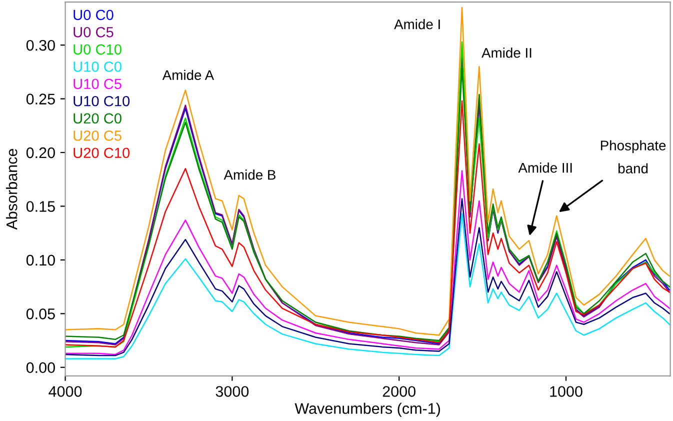 The width and height of the screenshot is (673, 421). Describe the element at coordinates (507, 53) in the screenshot. I see `annotation: Amide II` at that location.